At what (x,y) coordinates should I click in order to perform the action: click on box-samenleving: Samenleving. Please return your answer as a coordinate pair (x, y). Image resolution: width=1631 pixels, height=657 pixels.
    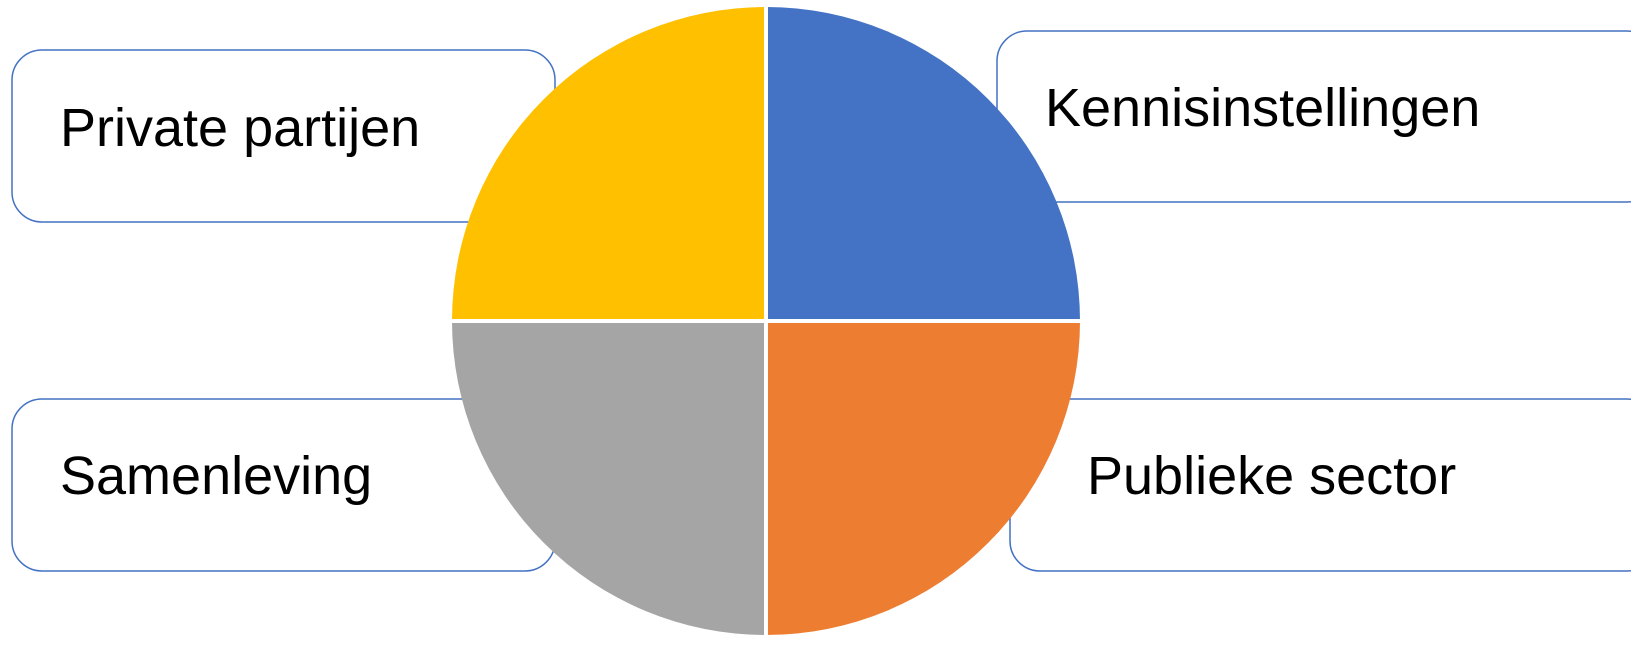
    Looking at the image, I should click on (283, 485).